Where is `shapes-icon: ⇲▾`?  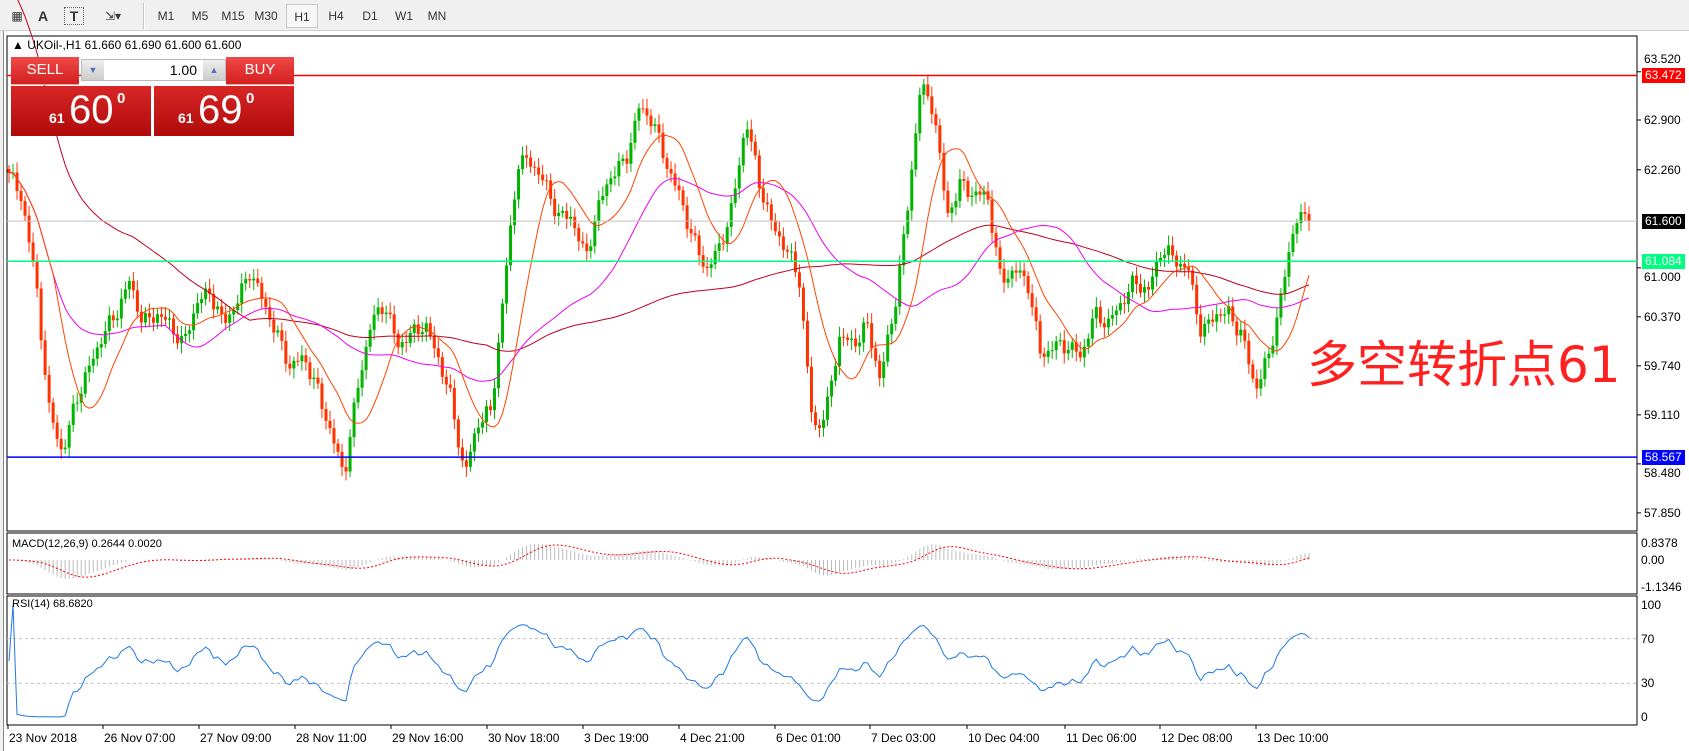 shapes-icon: ⇲▾ is located at coordinates (113, 16).